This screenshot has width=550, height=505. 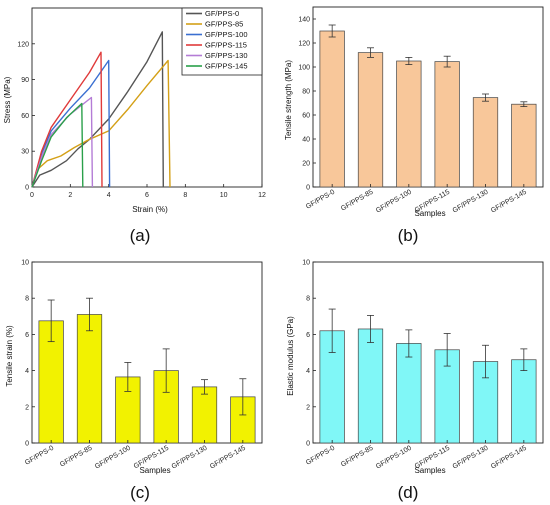 I want to click on panel-b-xlabel: Samples, so click(x=429, y=213).